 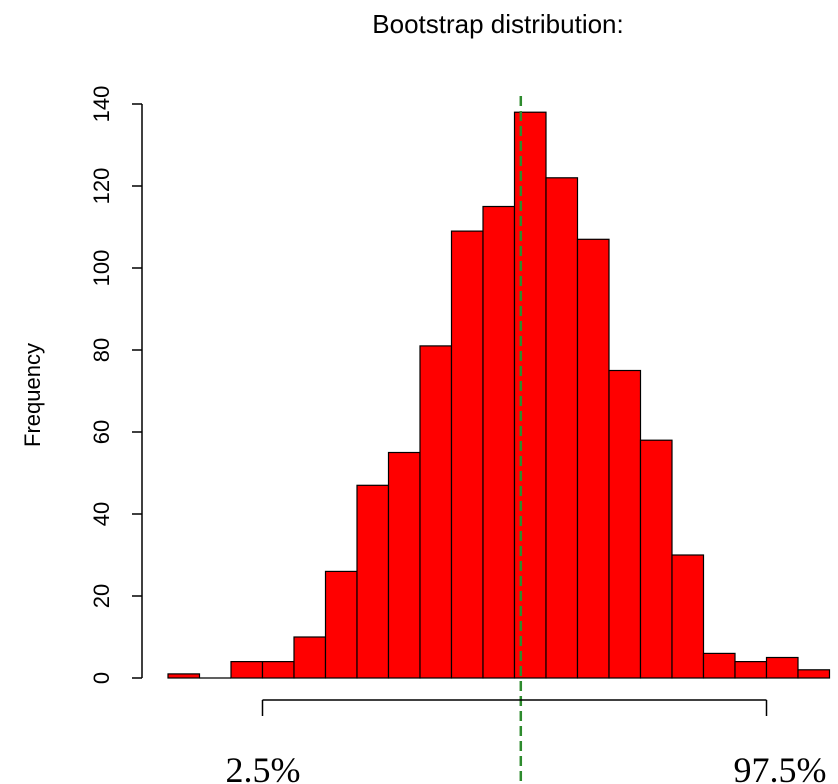 What do you see at coordinates (101, 268) in the screenshot?
I see `y-tick-label: 100` at bounding box center [101, 268].